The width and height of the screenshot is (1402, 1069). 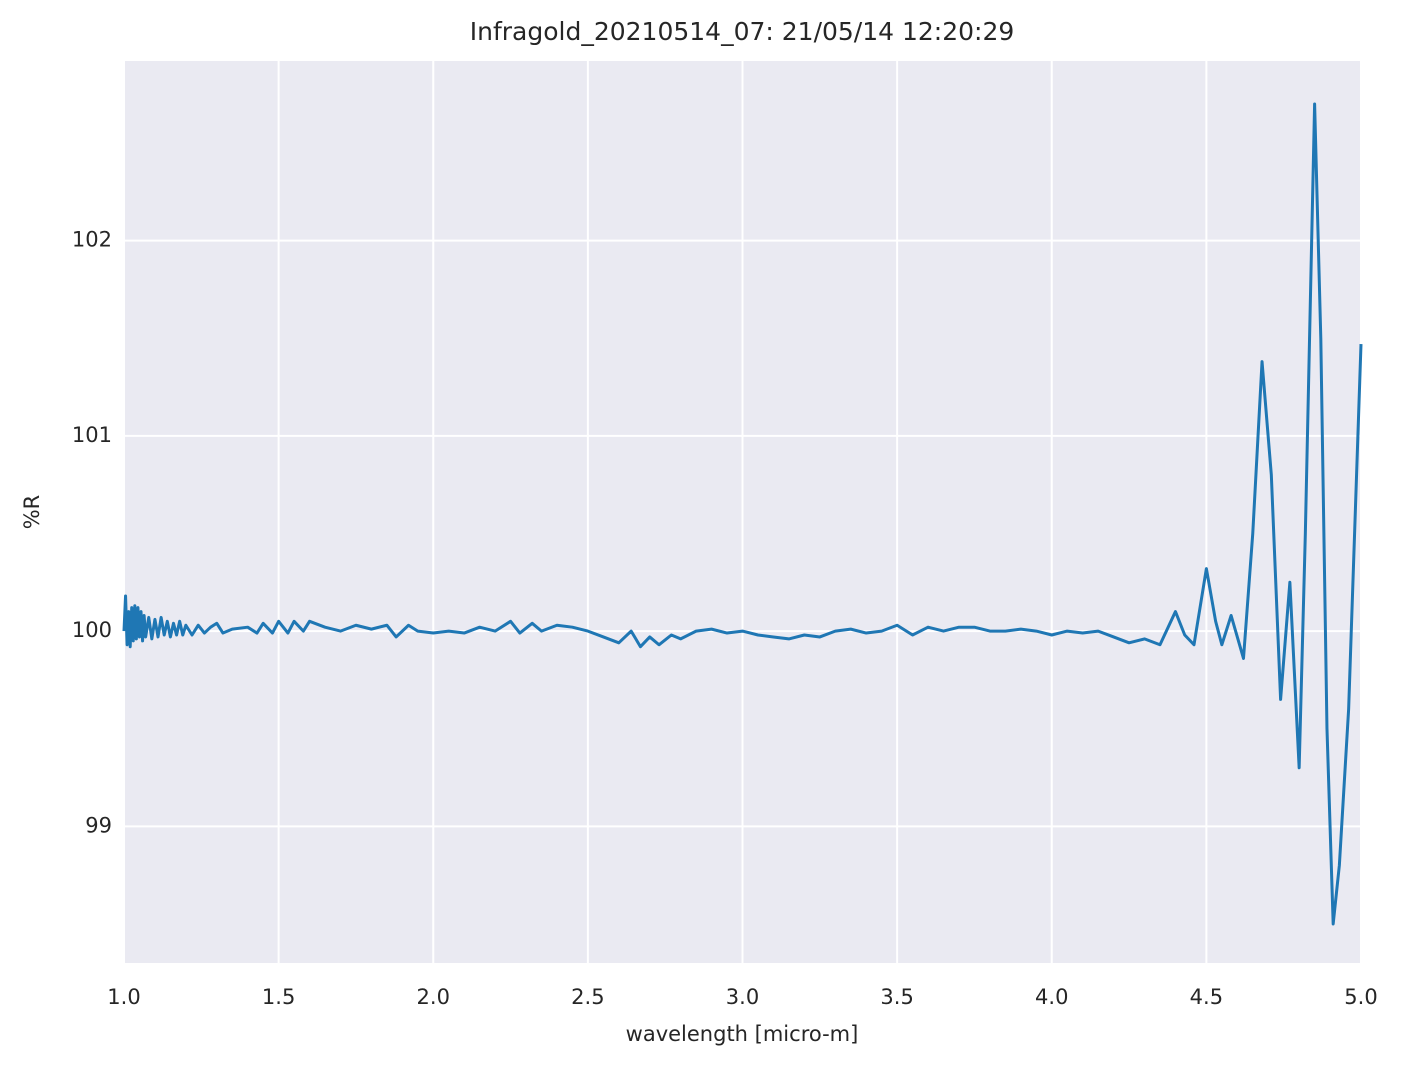 I want to click on x-tick-label: 5.0, so click(x=1360, y=997).